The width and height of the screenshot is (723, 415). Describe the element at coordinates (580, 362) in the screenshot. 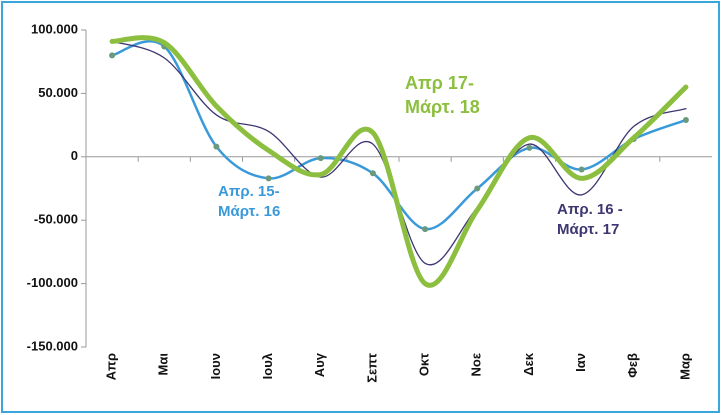

I see `x-tick-label: Ιαν` at that location.